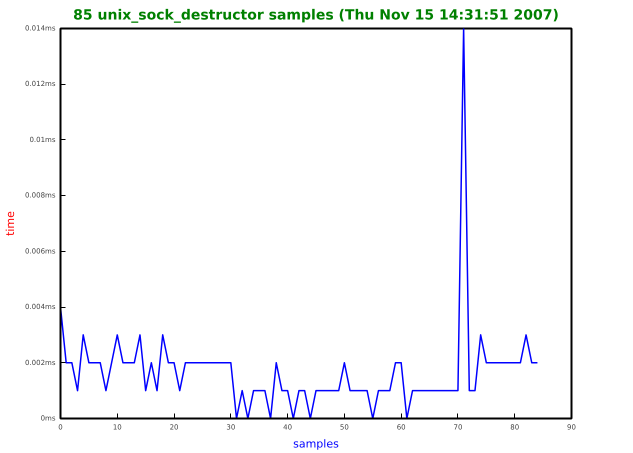 The height and width of the screenshot is (453, 633). I want to click on x-axis-title: samples, so click(316, 444).